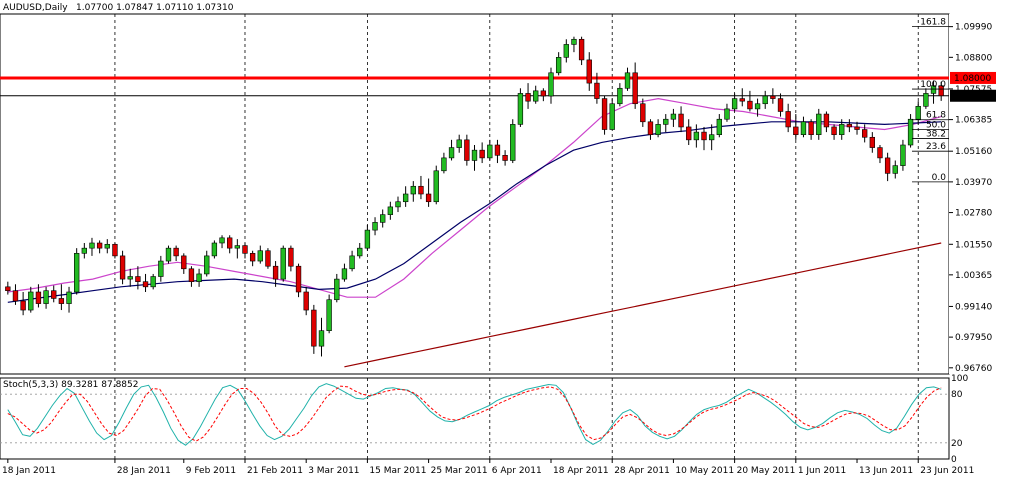 The height and width of the screenshot is (484, 1023). I want to click on time-tick-label: 15 Mar 2011, so click(397, 471).